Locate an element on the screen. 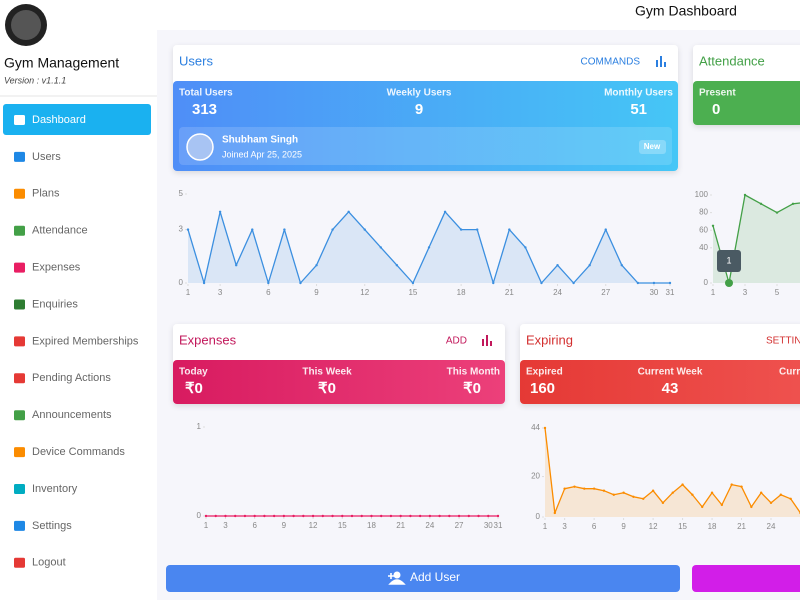 The height and width of the screenshot is (600, 800). menu-item: Dashboard is located at coordinates (59, 120).